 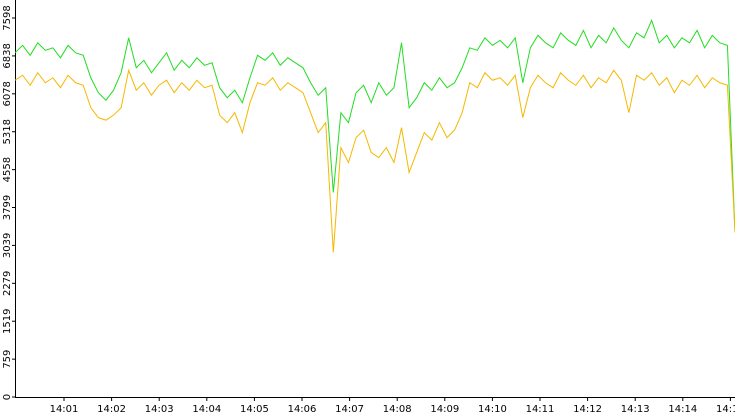 What do you see at coordinates (7, 283) in the screenshot?
I see `y-tick-label: 2279` at bounding box center [7, 283].